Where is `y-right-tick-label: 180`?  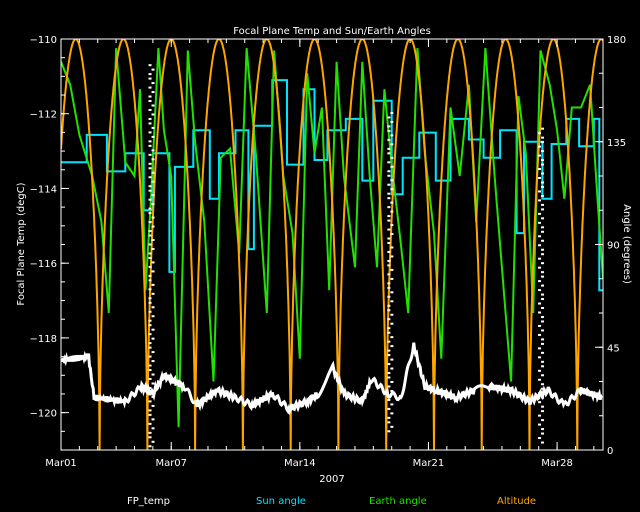 y-right-tick-label: 180 is located at coordinates (616, 40).